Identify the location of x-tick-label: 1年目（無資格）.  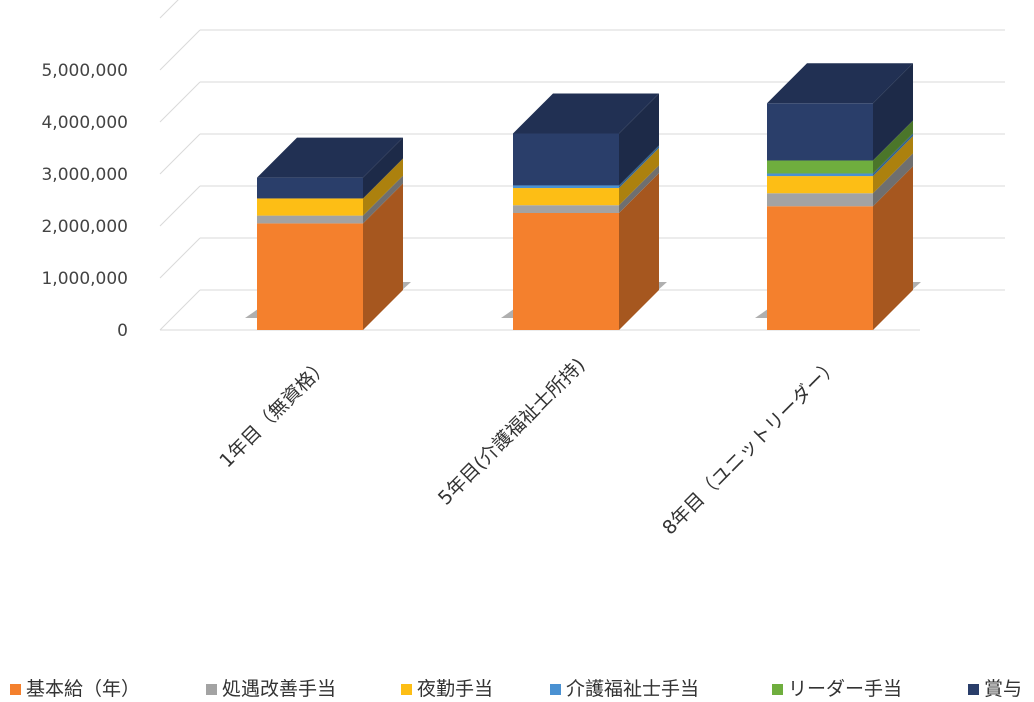
(274, 413).